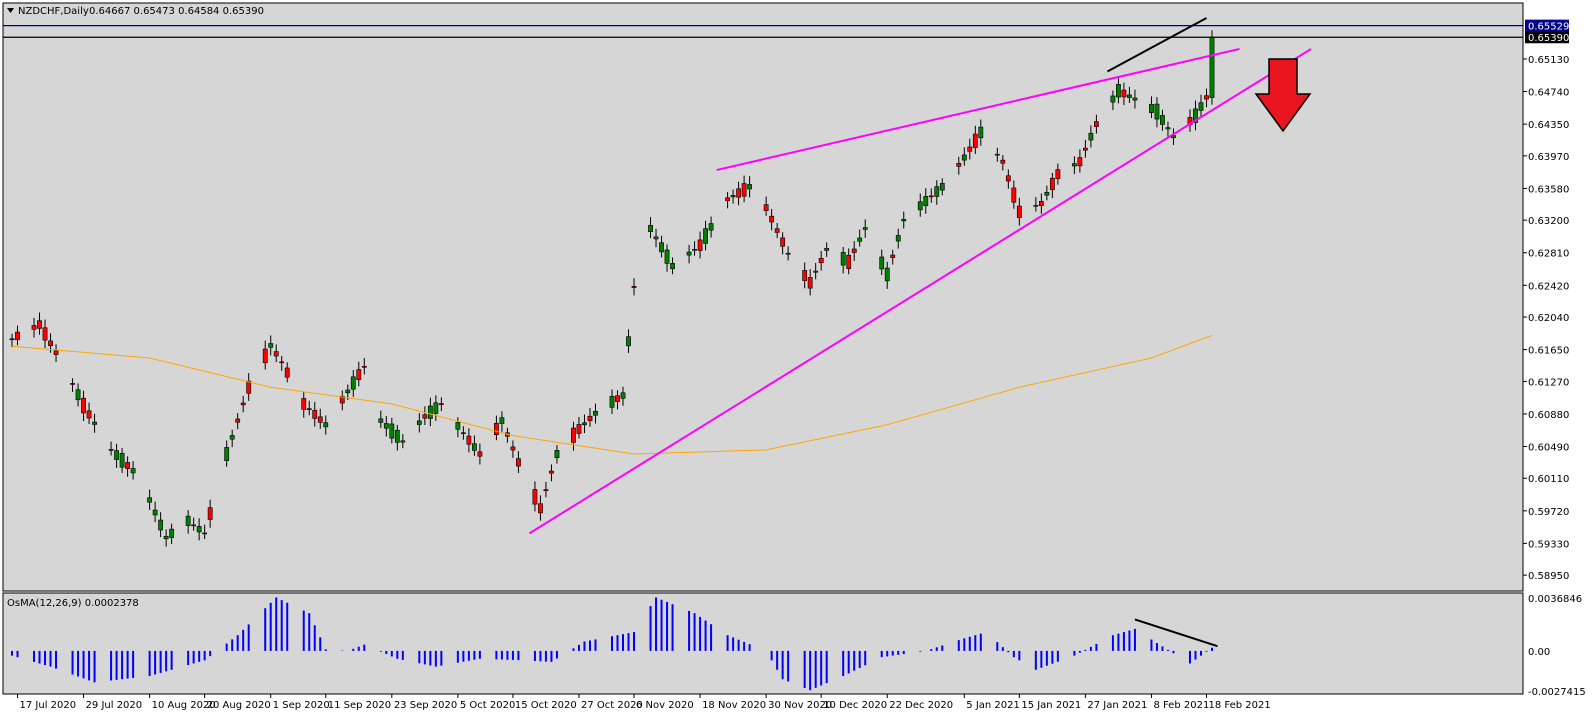  I want to click on date-label: 17 Jul 2020, so click(48, 705).